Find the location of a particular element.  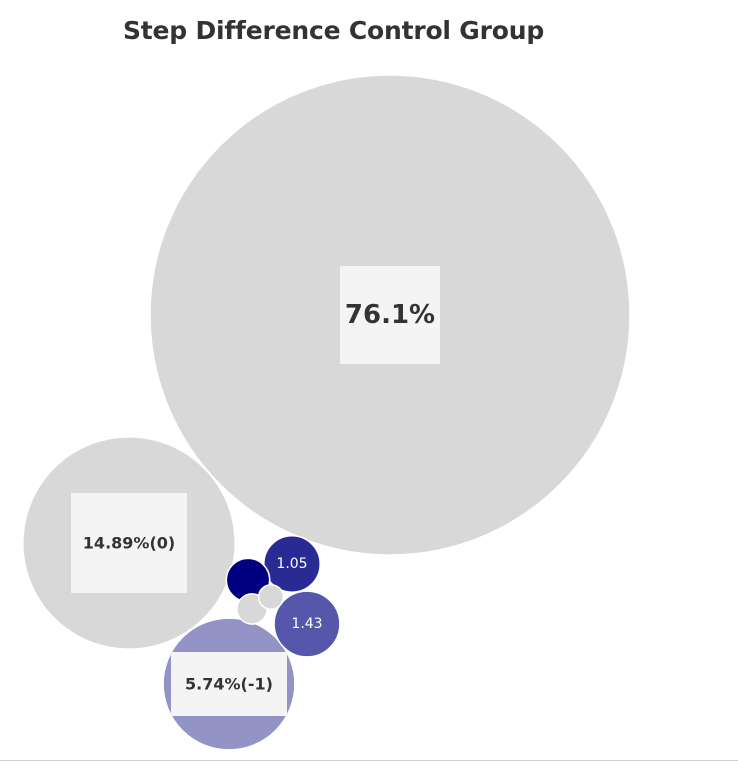

bubble-label: 14.89%(0) is located at coordinates (129, 543).